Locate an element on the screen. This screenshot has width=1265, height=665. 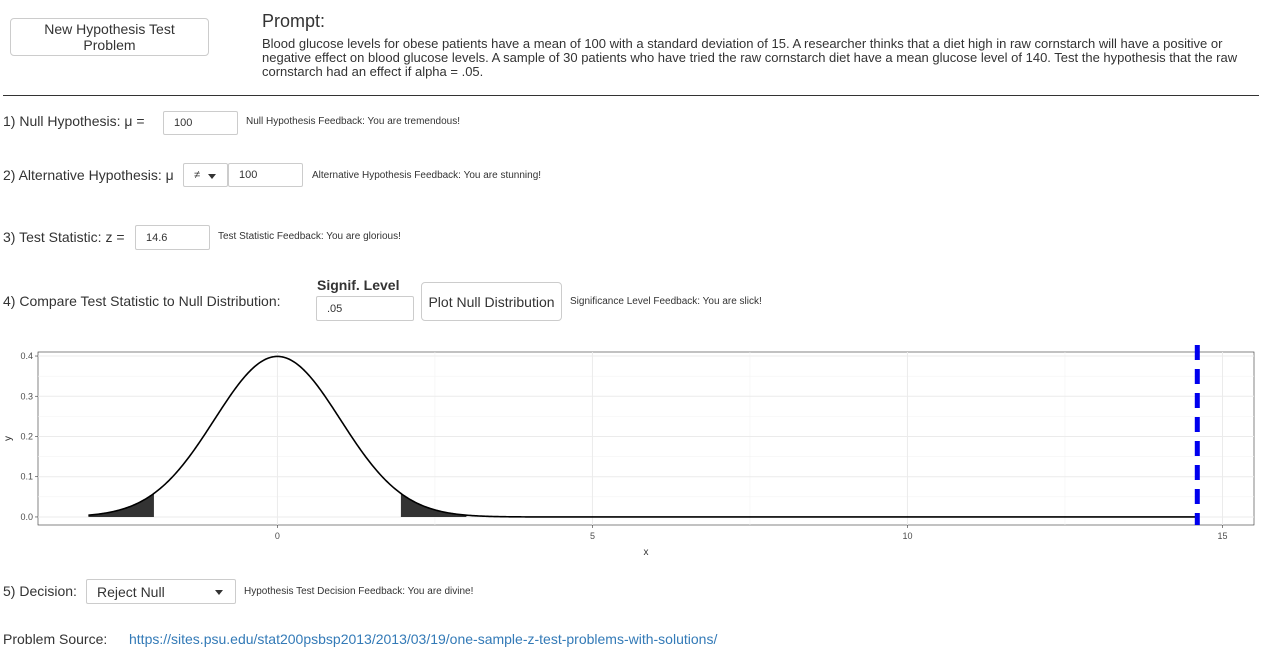
y-tick-label: 0.0 is located at coordinates (26, 517).